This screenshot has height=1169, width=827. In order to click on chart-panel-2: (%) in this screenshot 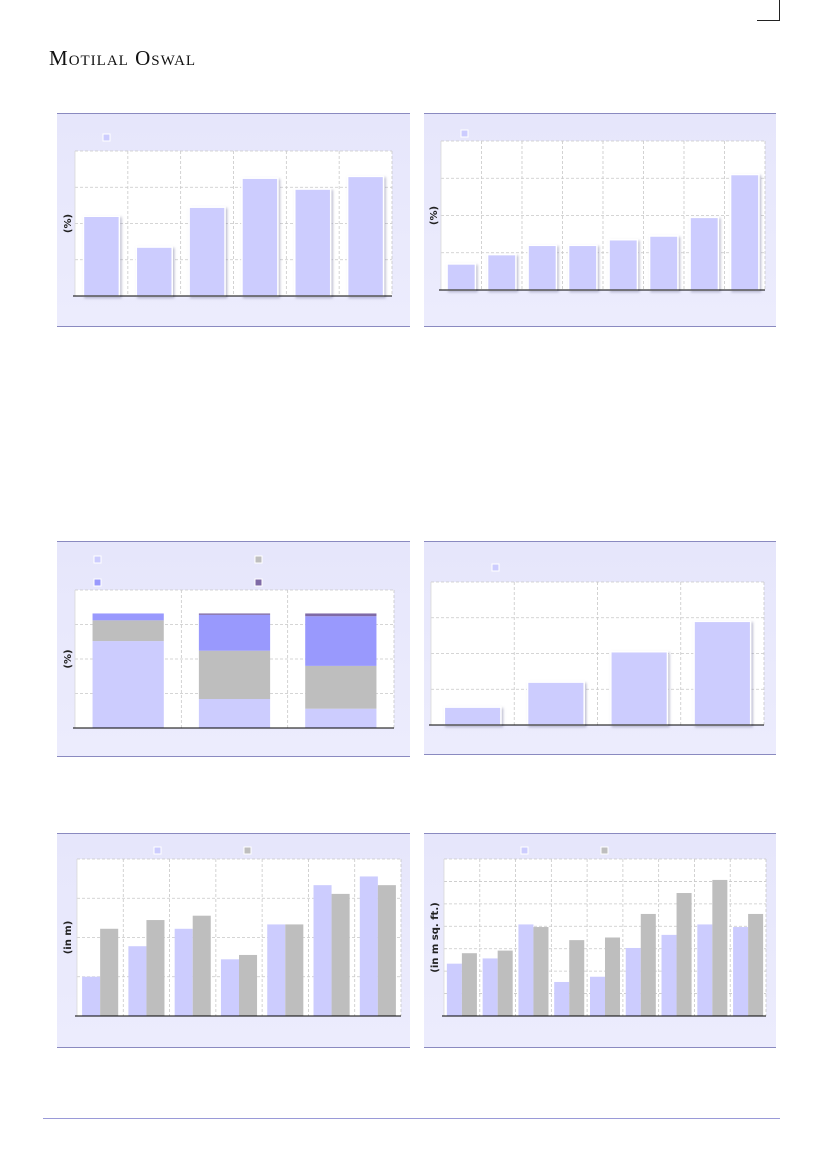, I will do `click(600, 220)`.